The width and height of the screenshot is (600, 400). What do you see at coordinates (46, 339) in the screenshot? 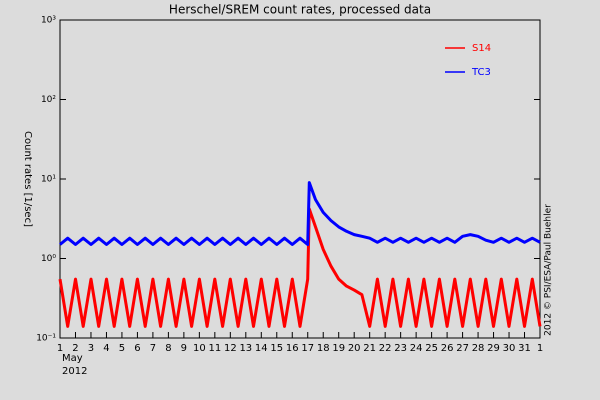
I see `y-tick-label: 10⁻¹` at bounding box center [46, 339].